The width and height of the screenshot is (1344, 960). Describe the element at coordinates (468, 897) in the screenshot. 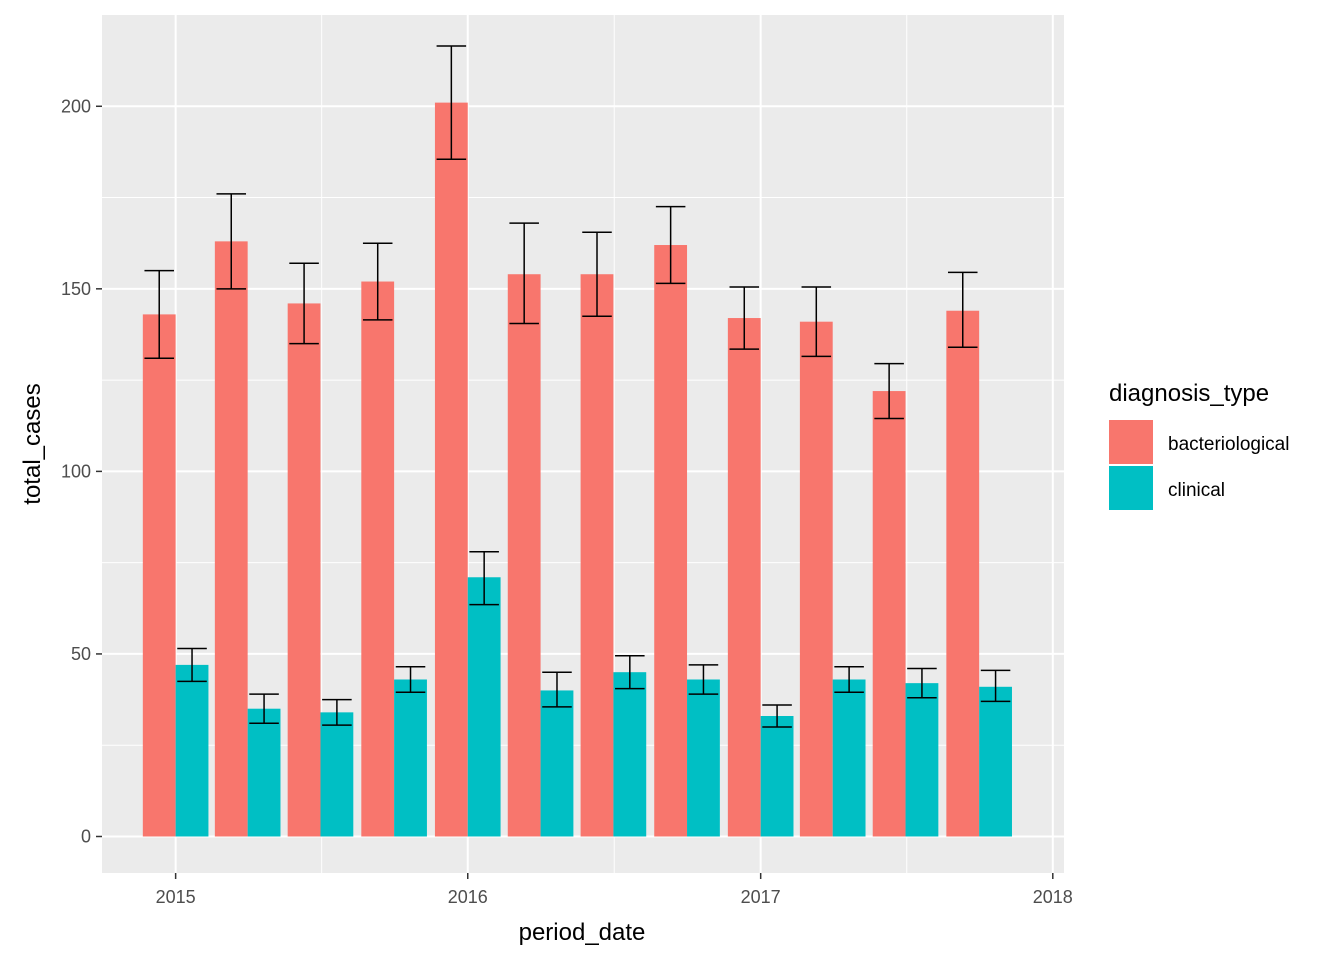

I see `x-tick-label: 2016` at that location.